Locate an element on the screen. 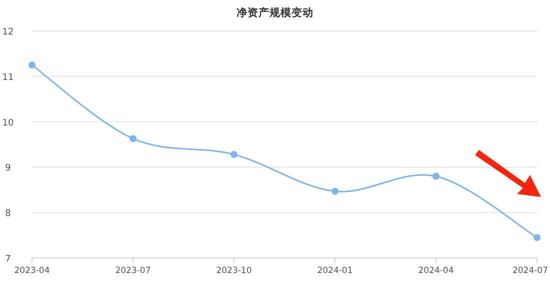 This screenshot has width=550, height=281. y-tick-label: 12 is located at coordinates (8, 33).